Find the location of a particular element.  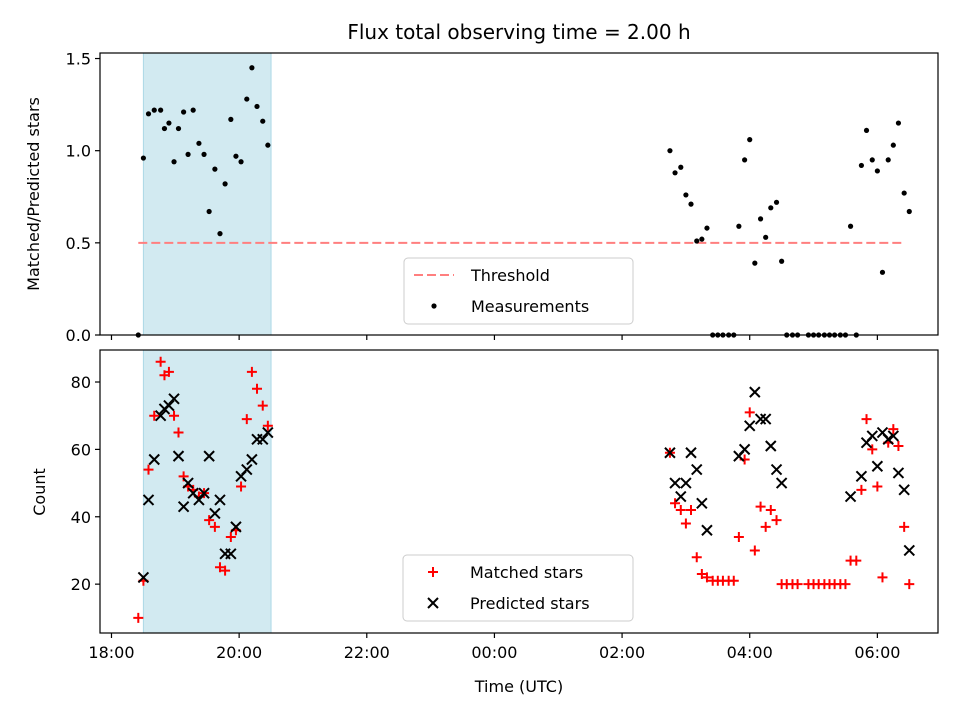

x-tick-label: 06:00 is located at coordinates (877, 652).